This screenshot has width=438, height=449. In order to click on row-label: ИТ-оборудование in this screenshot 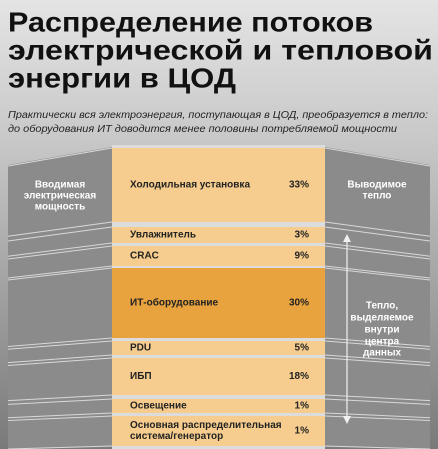, I will do `click(174, 303)`.